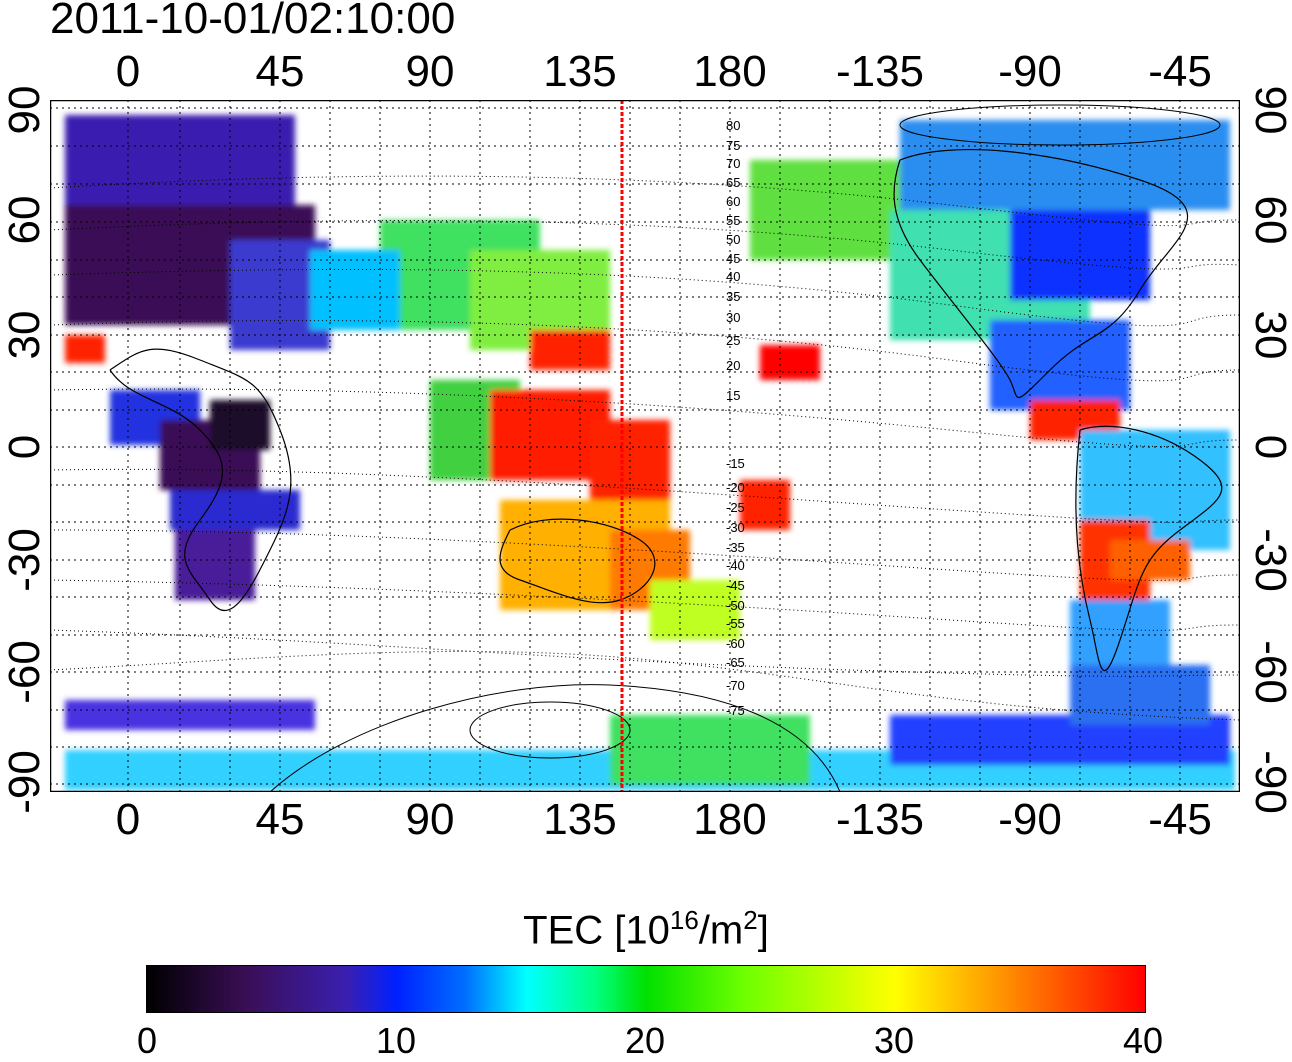 The width and height of the screenshot is (1292, 1062). Describe the element at coordinates (733, 182) in the screenshot. I see `contour-label: 65` at that location.